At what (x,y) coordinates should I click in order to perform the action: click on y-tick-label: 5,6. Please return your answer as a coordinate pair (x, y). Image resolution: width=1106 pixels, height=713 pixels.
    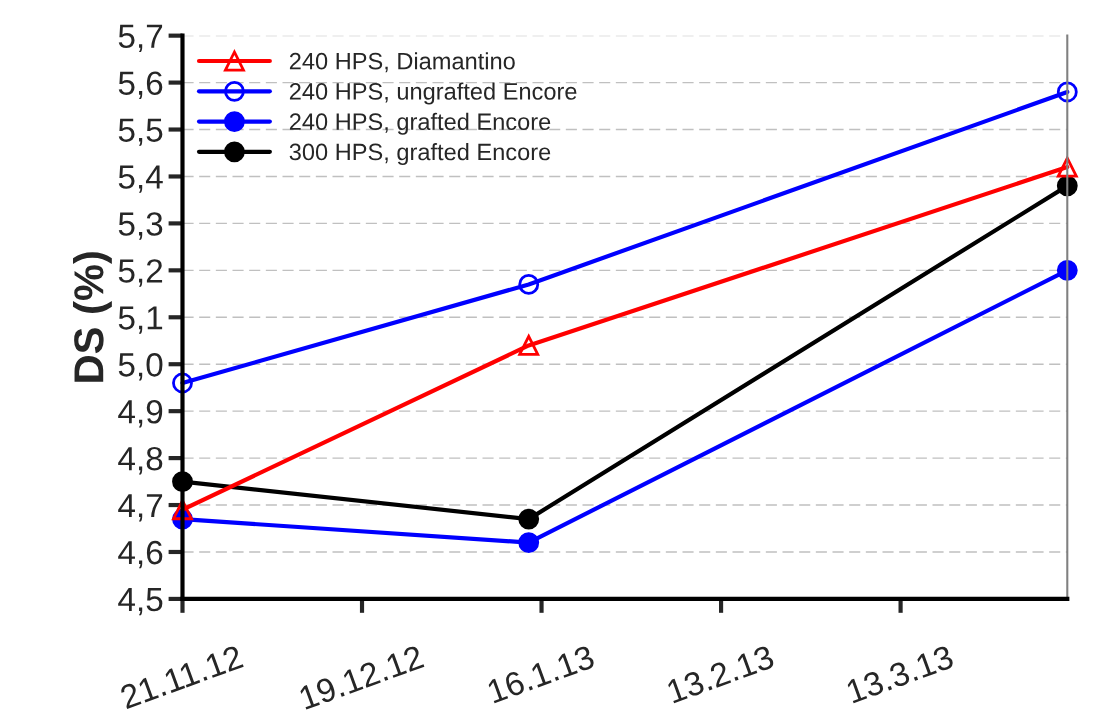
    Looking at the image, I should click on (140, 85).